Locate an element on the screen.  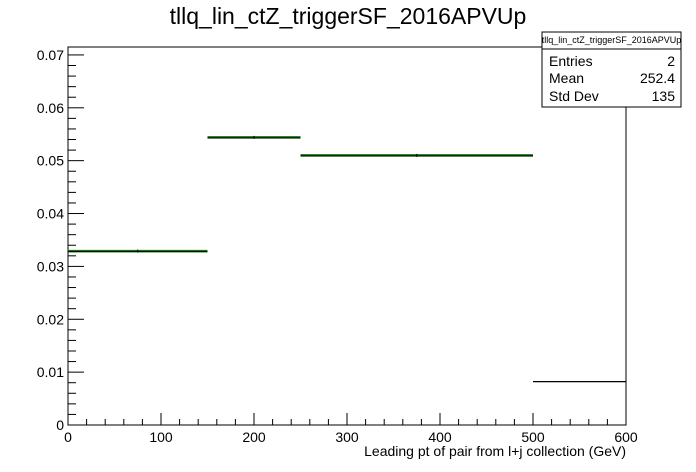
x-tick-label: 500 is located at coordinates (533, 437).